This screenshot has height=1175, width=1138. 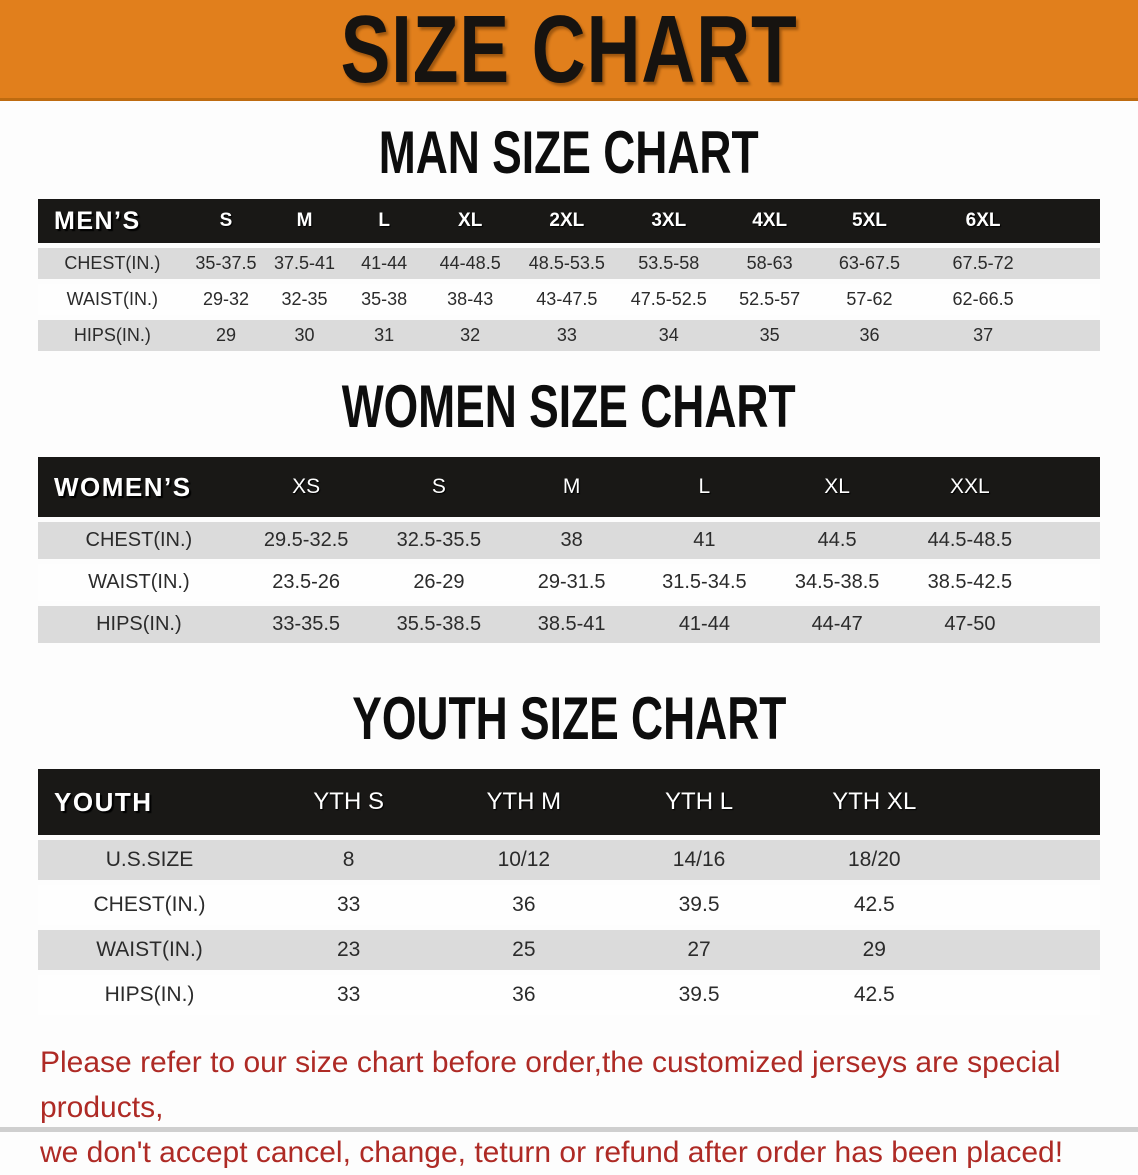 I want to click on men-column-header: 4XL, so click(x=770, y=220).